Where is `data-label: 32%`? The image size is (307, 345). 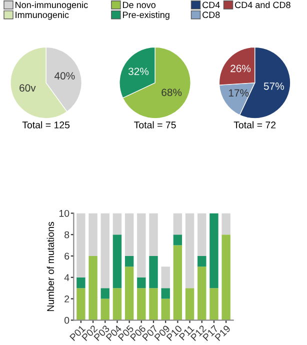 data-label: 32% is located at coordinates (138, 72).